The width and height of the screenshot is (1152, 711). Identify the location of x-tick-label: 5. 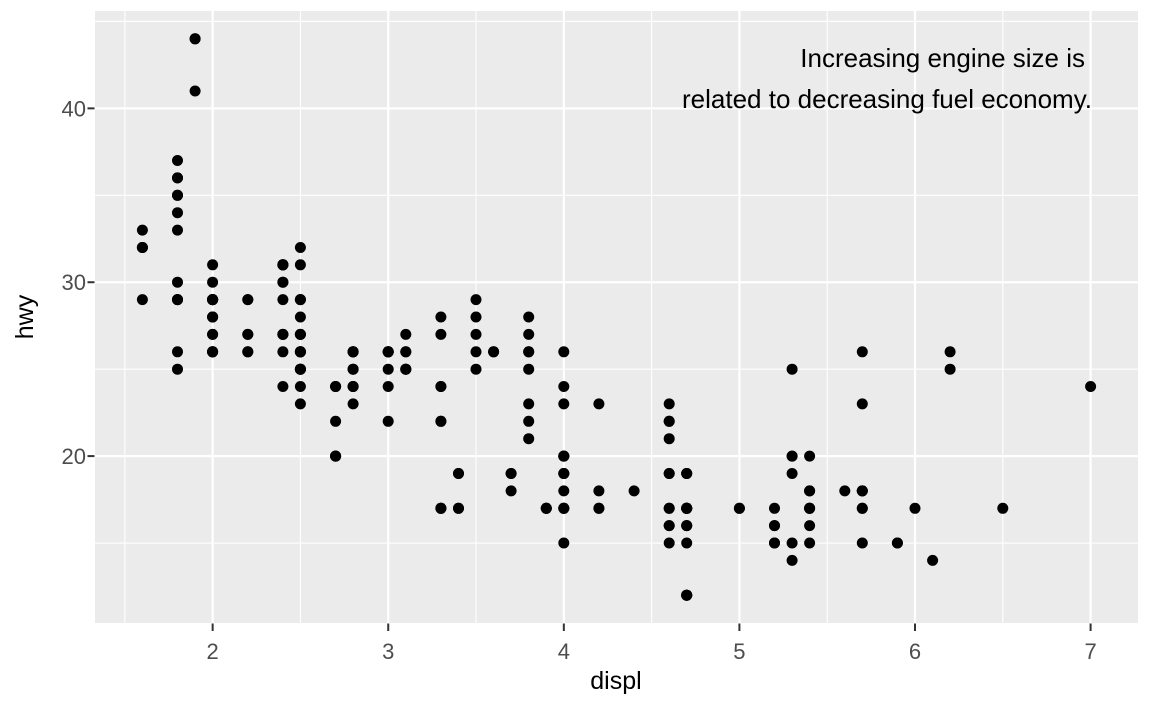
(739, 651).